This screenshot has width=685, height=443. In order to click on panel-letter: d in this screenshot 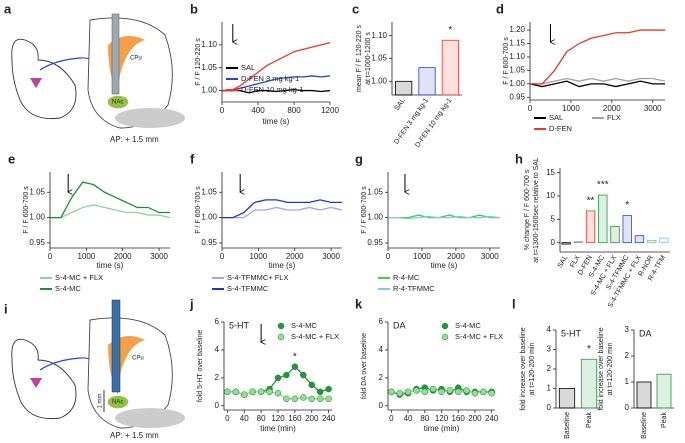, I will do `click(500, 8)`.